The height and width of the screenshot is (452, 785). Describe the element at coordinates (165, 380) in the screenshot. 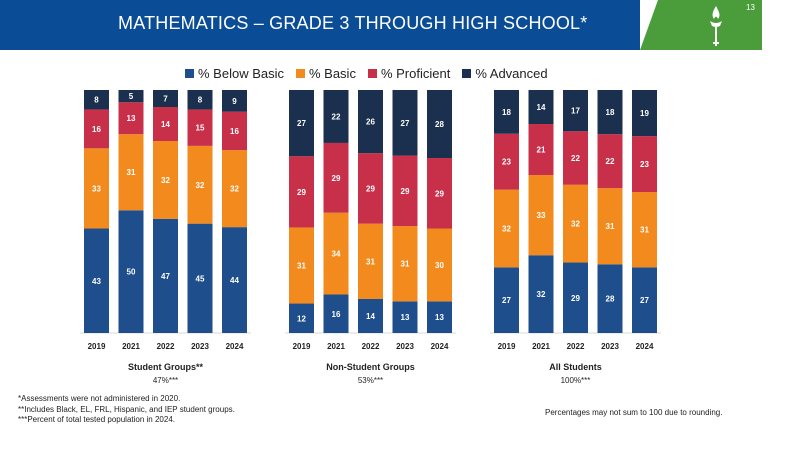

I see `group-share-label: 47%***` at that location.